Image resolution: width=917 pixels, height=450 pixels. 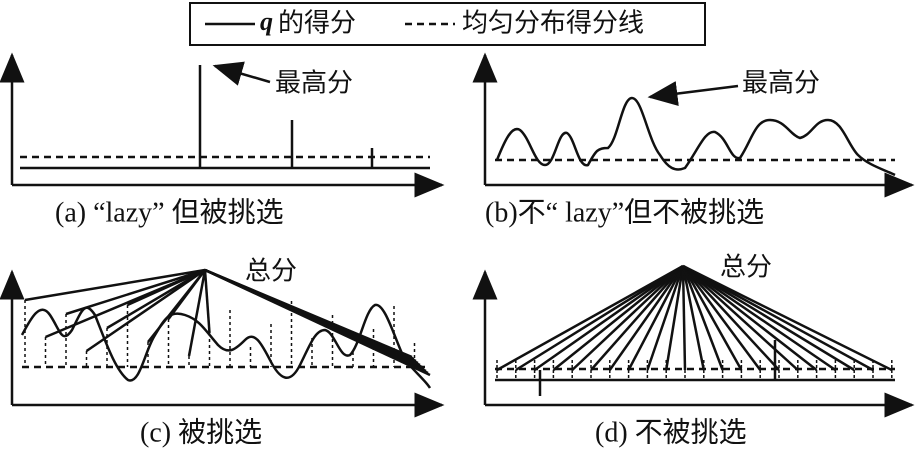 I want to click on legend: q 的得分 均匀分布得分线, so click(x=447, y=24).